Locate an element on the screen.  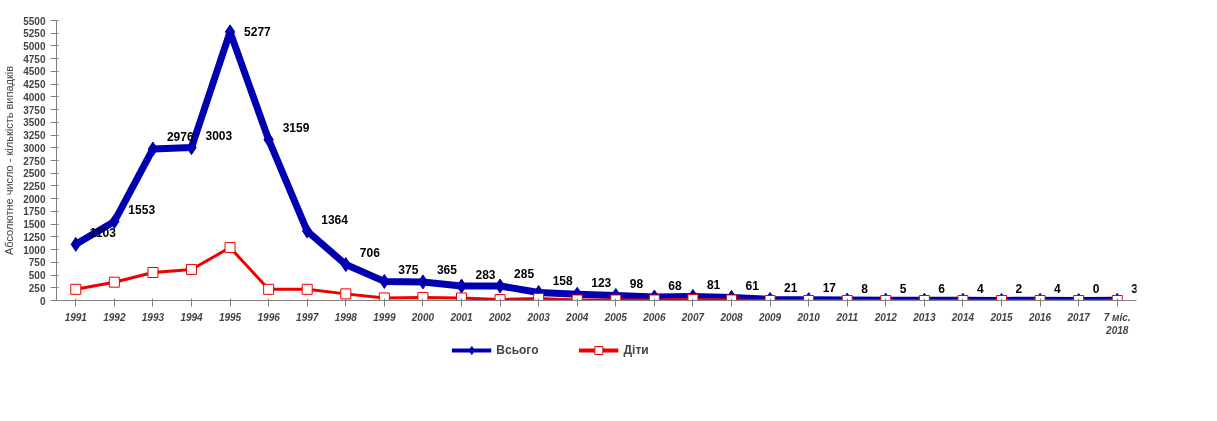
x-tick-label: 1991 is located at coordinates (76, 317).